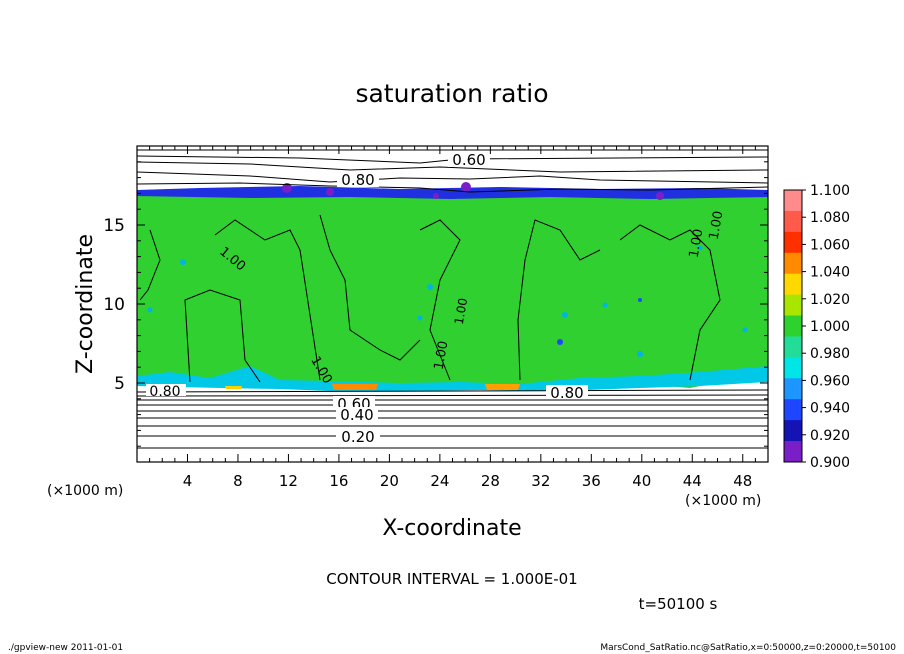 Image resolution: width=904 pixels, height=654 pixels. What do you see at coordinates (451, 93) in the screenshot?
I see `chart-title: saturation ratio` at bounding box center [451, 93].